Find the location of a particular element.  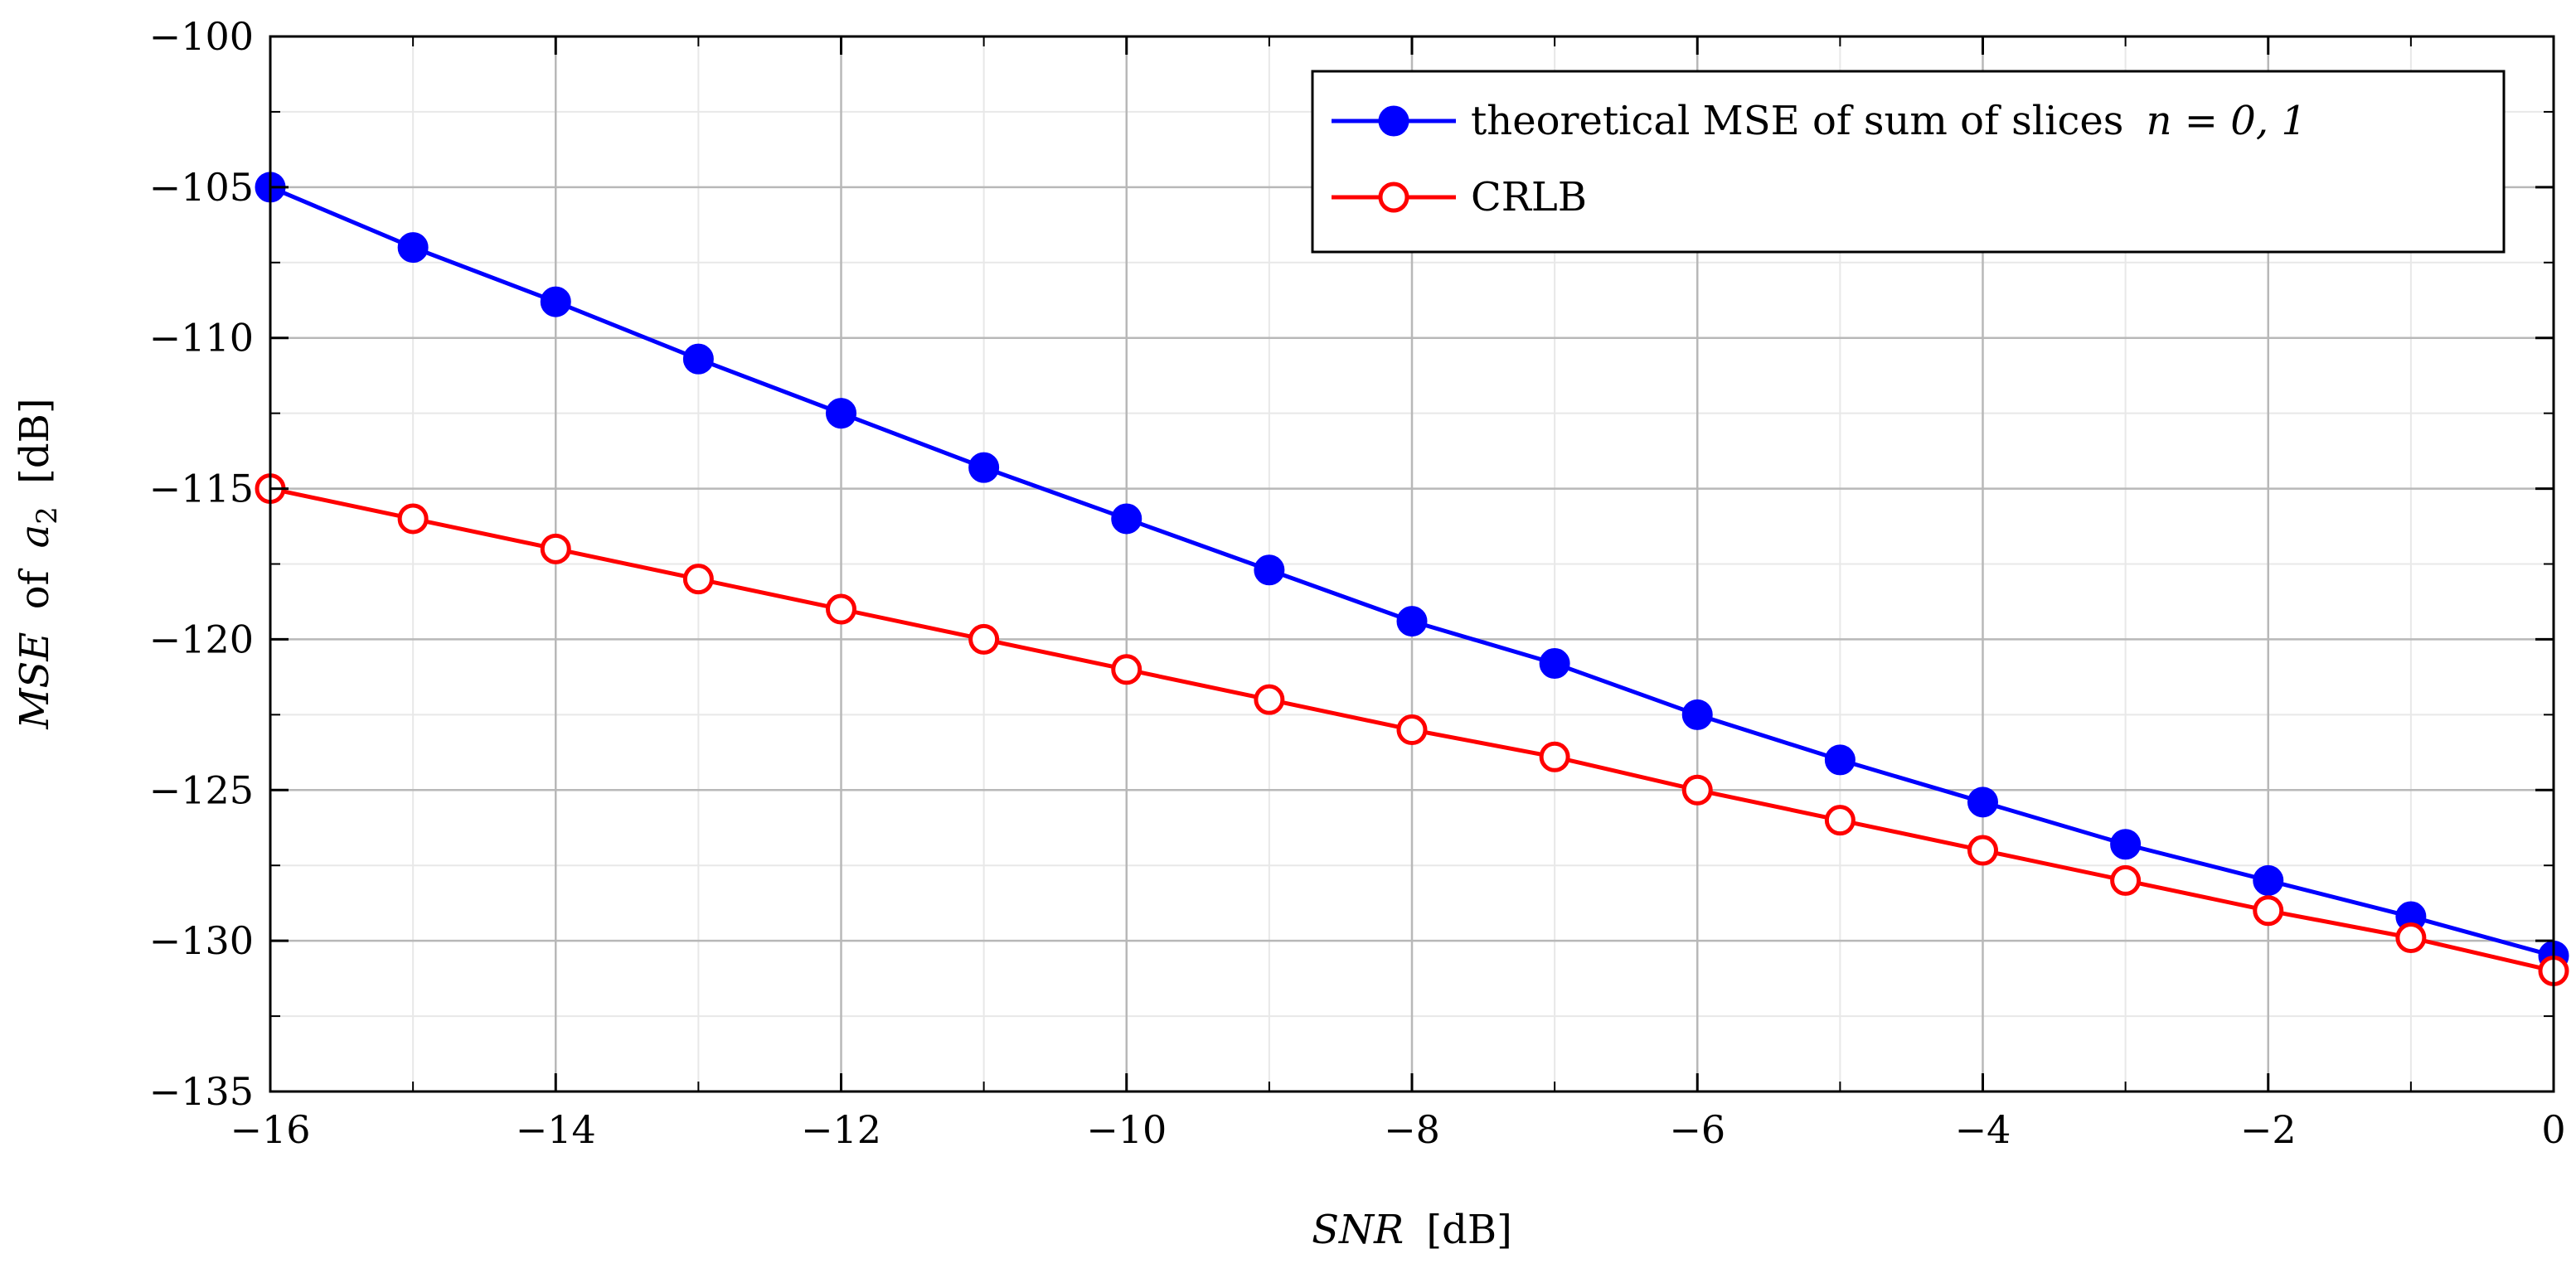

legend-text-theoretical: theoretical MSE of sum of slices is located at coordinates (1797, 121).